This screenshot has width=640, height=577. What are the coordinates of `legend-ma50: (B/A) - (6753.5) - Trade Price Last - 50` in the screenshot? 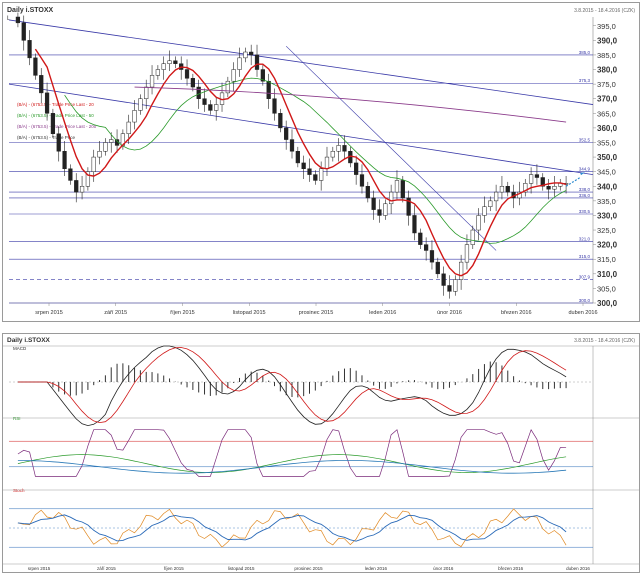 It's located at (55, 115).